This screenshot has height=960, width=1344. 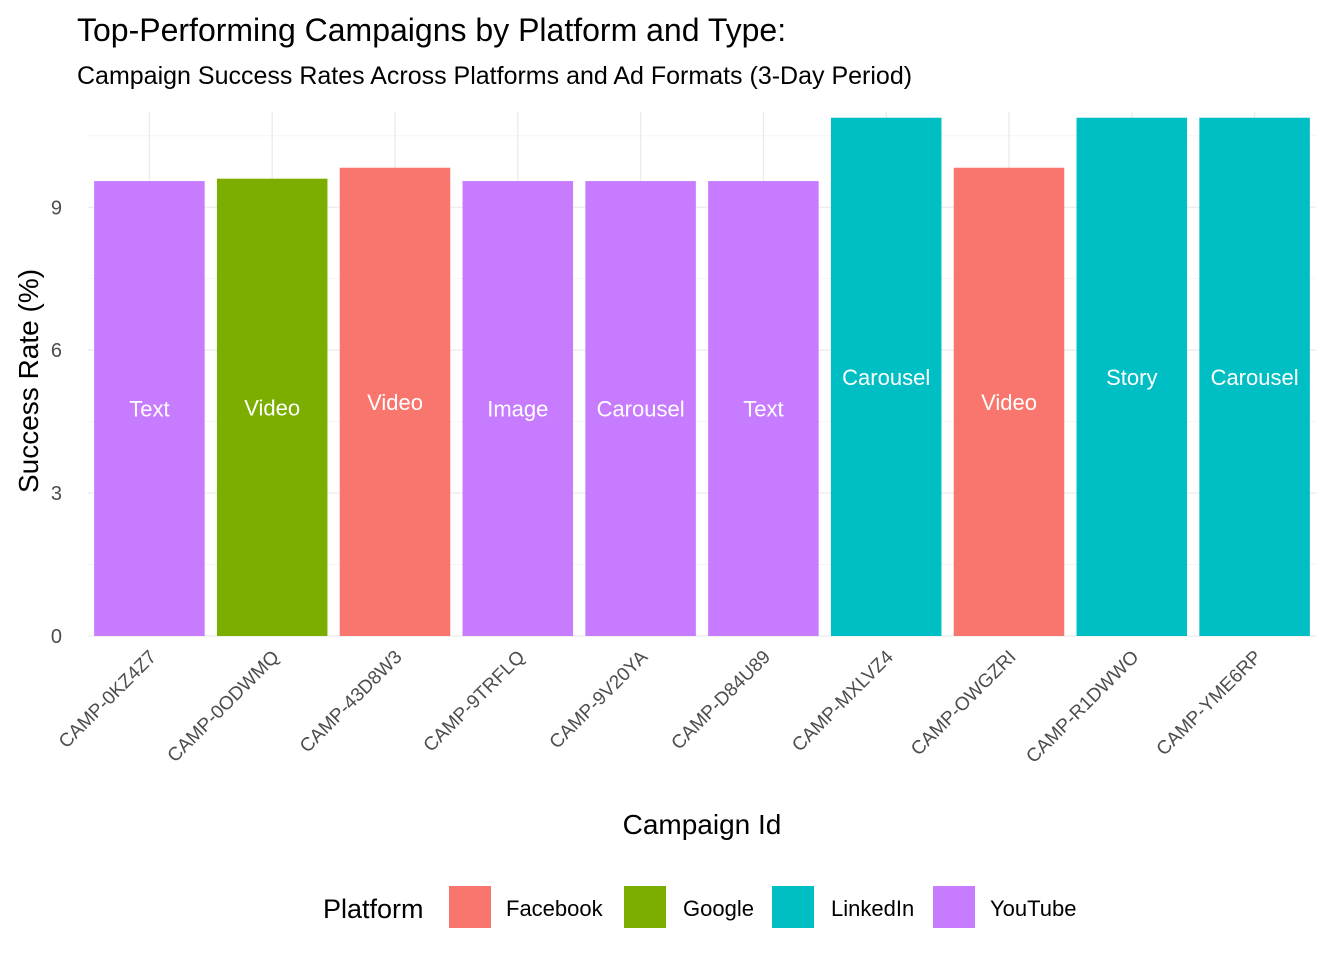 I want to click on bar-camp-43d8w3, so click(x=395, y=401).